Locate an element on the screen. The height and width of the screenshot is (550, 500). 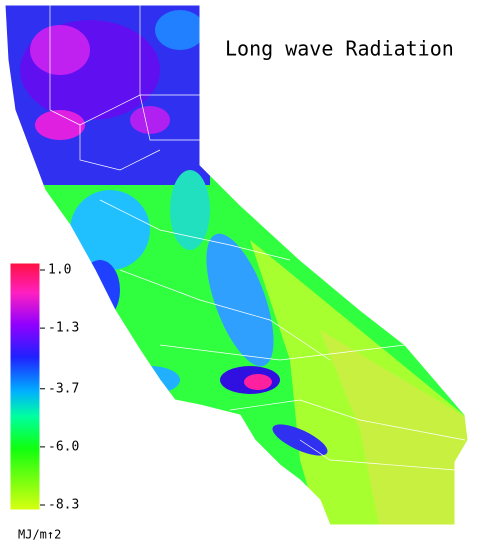
colorbar-tick-label: -3.7 is located at coordinates (63, 388).